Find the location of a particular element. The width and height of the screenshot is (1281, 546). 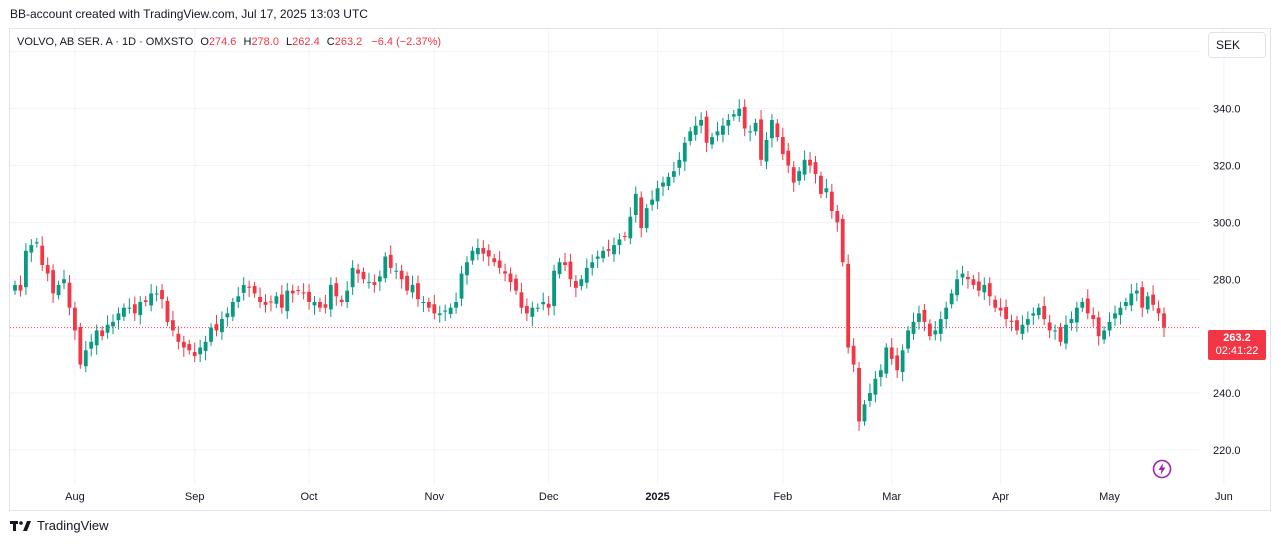

high-label: H is located at coordinates (247, 42).